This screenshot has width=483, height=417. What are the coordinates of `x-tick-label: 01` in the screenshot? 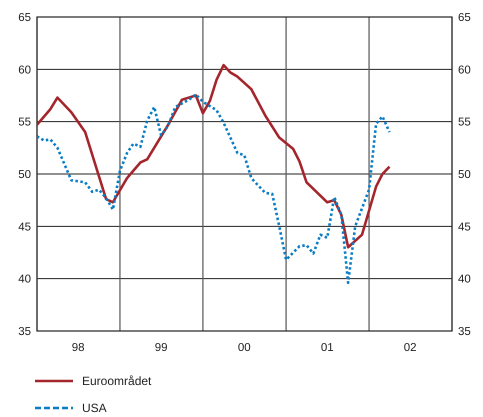 It's located at (327, 348).